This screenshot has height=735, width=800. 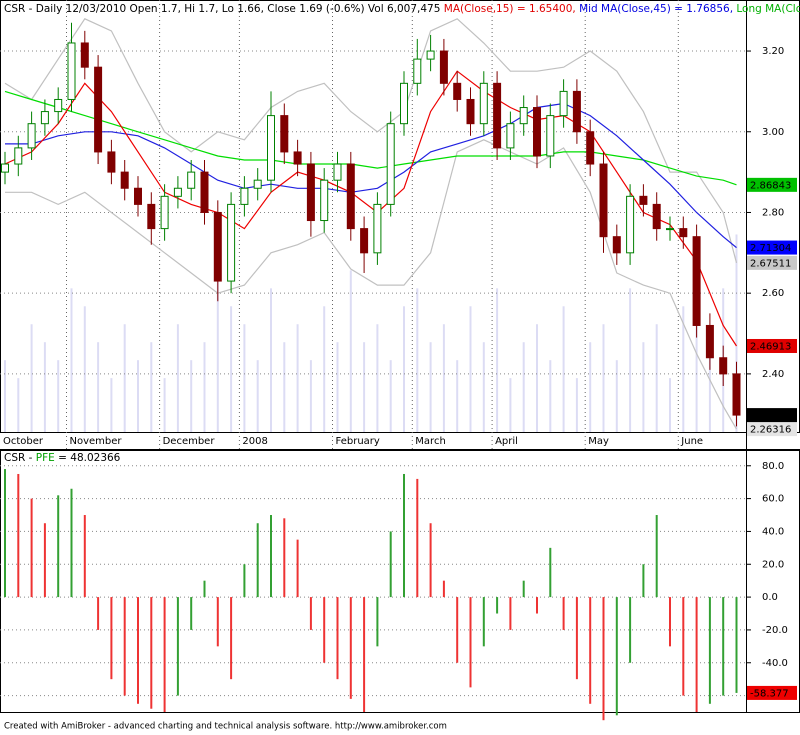 What do you see at coordinates (370, 138) in the screenshot?
I see `indicator-line` at bounding box center [370, 138].